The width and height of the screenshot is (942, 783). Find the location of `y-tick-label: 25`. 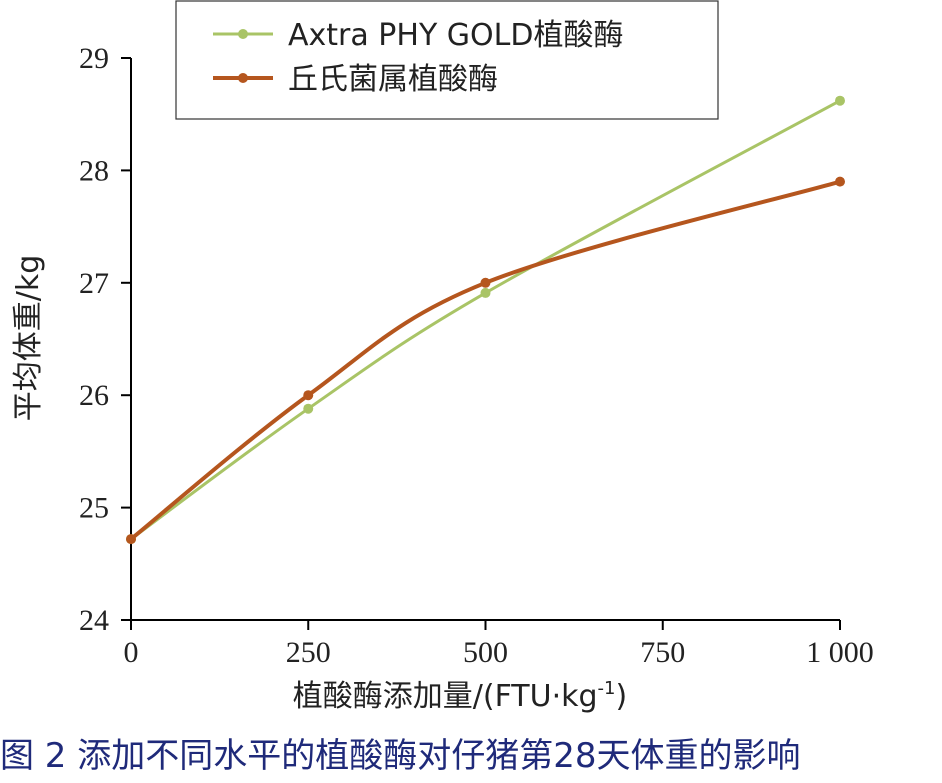

y-tick-label: 25 is located at coordinates (94, 508).